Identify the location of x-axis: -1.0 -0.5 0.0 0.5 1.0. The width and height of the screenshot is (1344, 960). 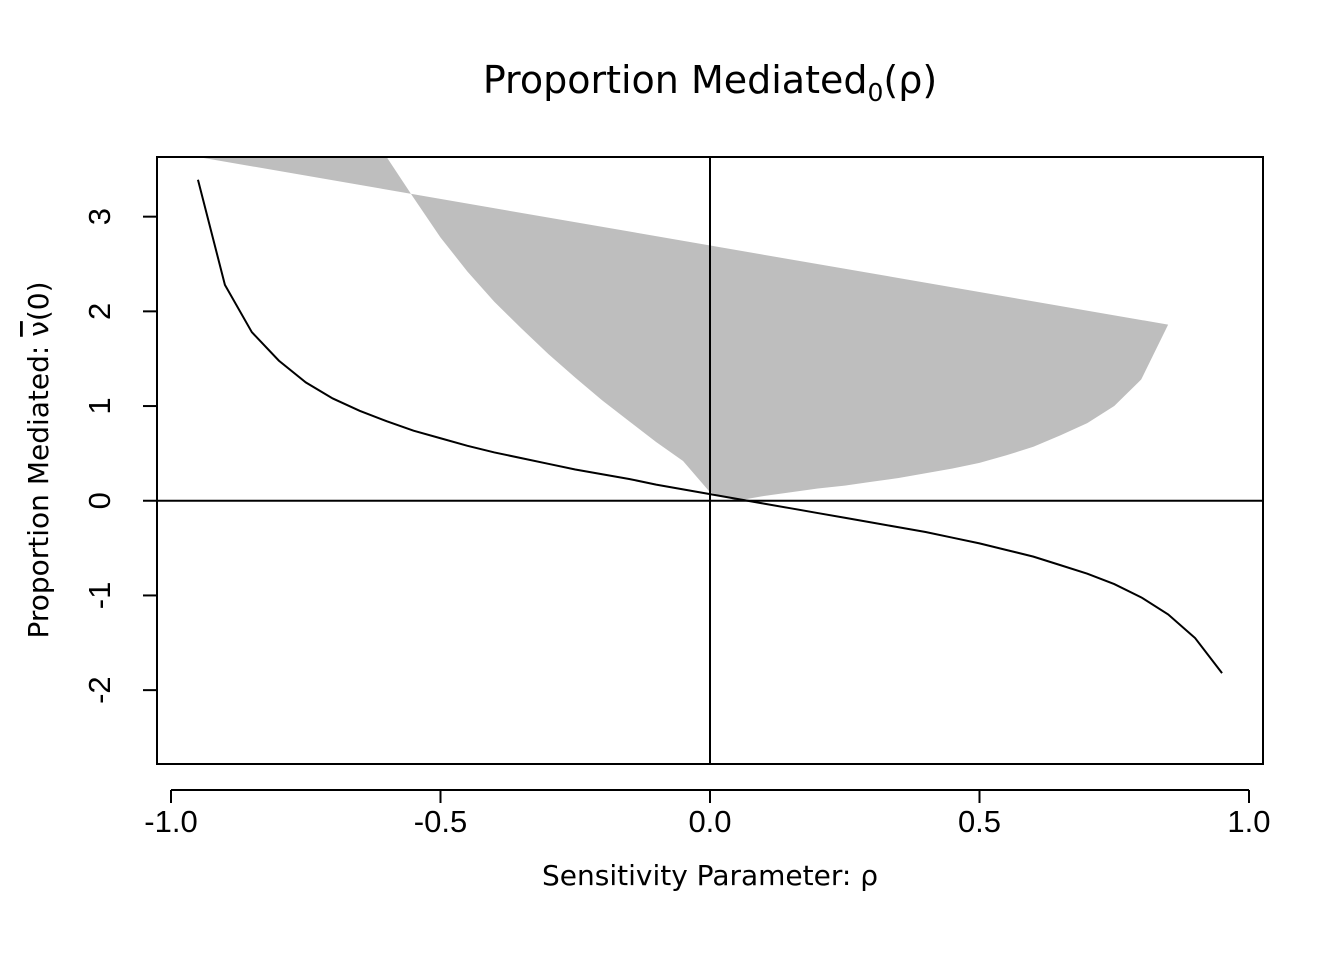
(707, 814).